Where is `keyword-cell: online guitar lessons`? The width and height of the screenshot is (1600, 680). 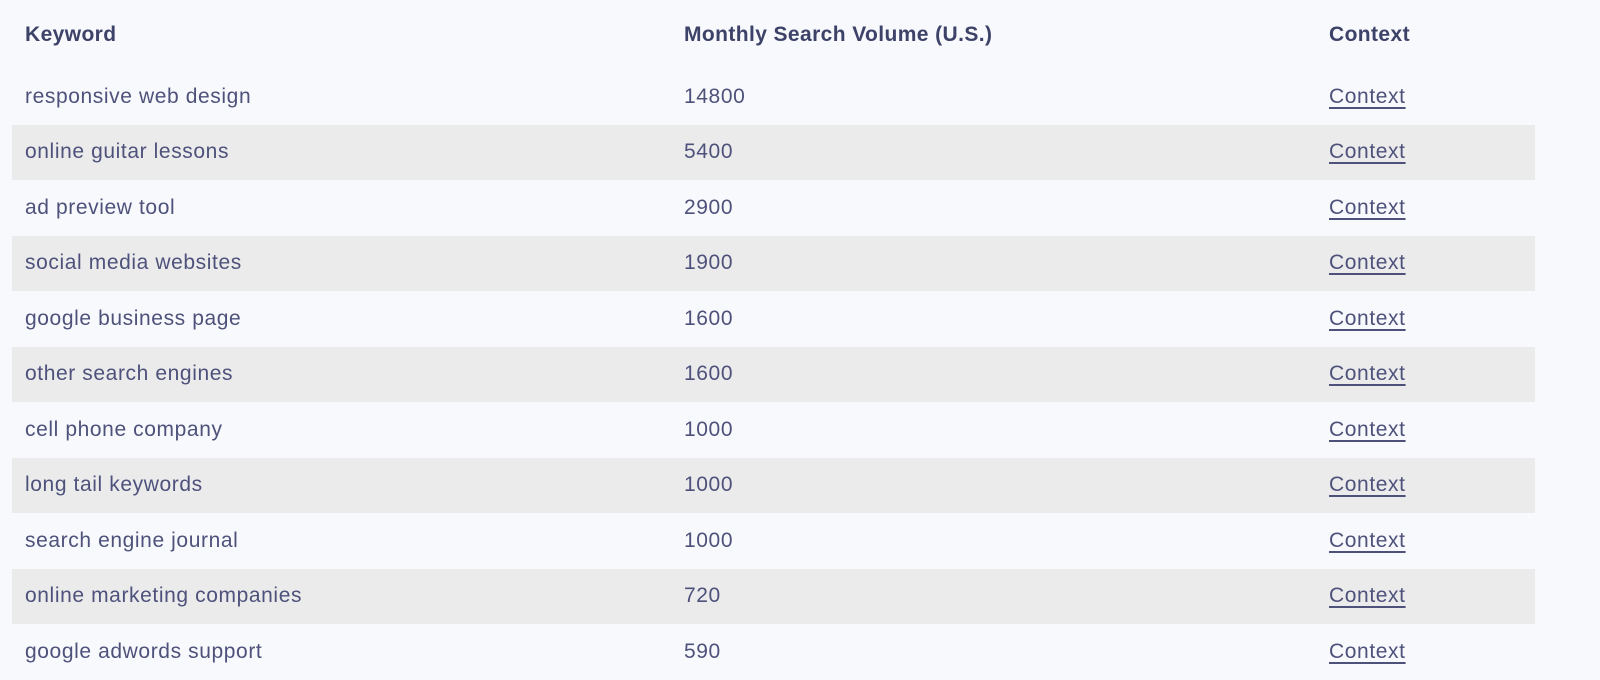 keyword-cell: online guitar lessons is located at coordinates (127, 152).